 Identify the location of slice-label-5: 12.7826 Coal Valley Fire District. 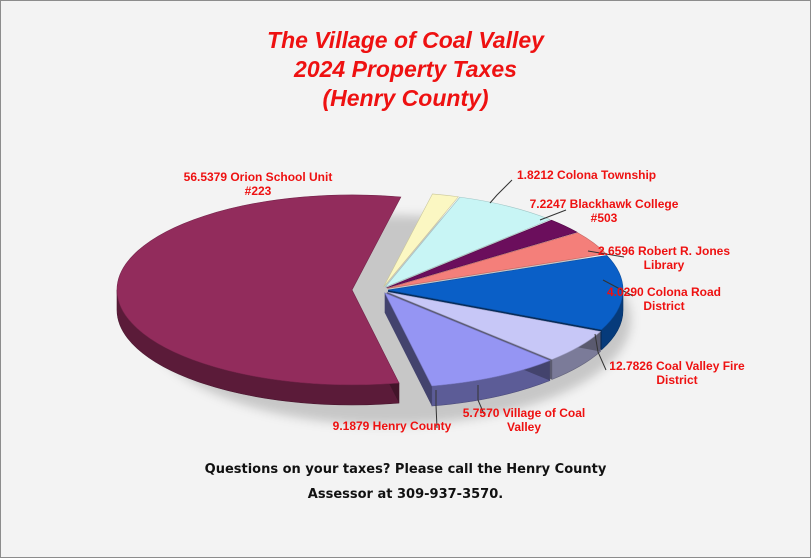
(677, 373).